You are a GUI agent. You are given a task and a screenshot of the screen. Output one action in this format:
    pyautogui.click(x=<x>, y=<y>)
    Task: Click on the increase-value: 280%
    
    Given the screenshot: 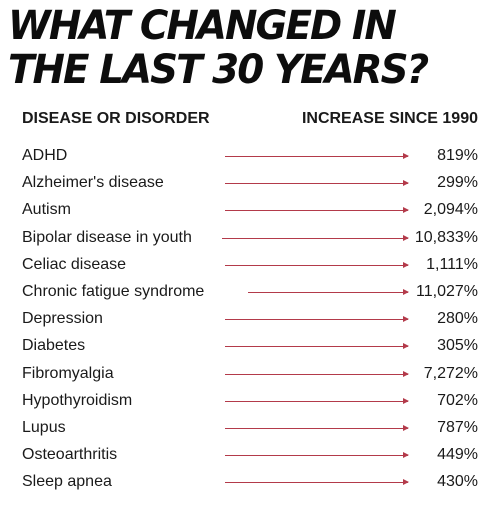 What is the action you would take?
    pyautogui.click(x=457, y=319)
    